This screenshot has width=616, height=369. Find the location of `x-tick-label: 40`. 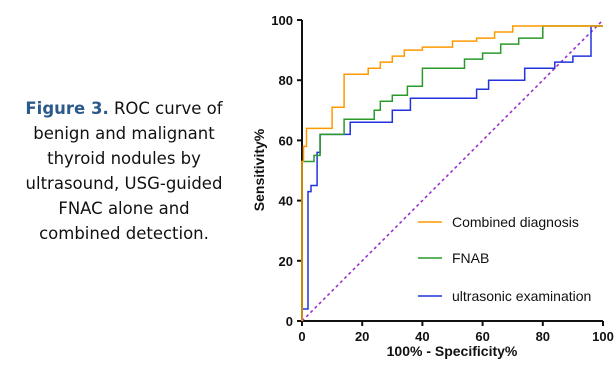

x-tick-label: 40 is located at coordinates (422, 336).